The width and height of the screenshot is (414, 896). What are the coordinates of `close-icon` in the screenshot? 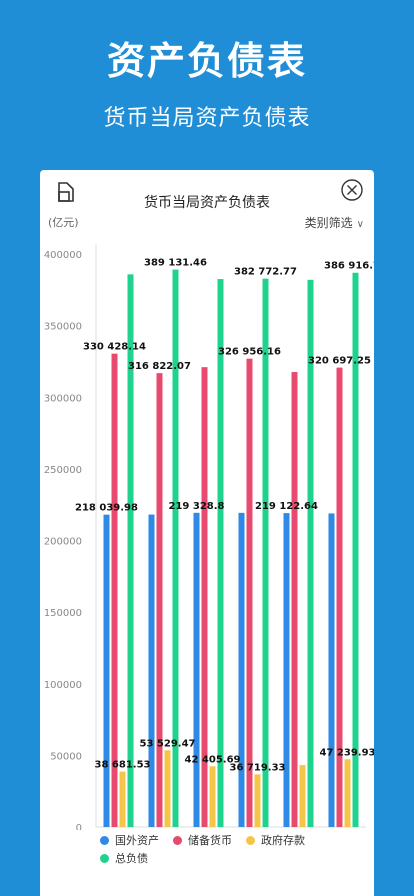 It's located at (352, 190).